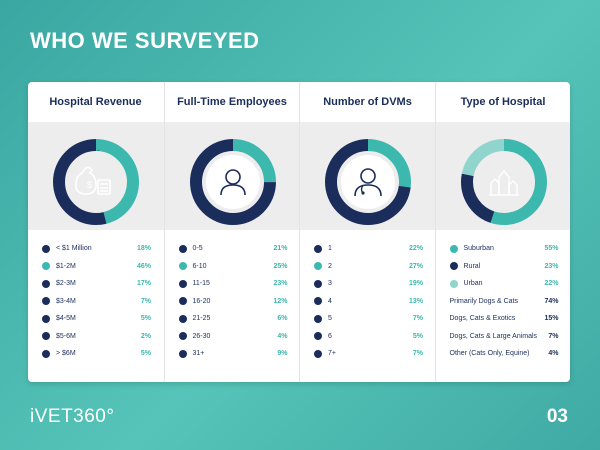 Image resolution: width=600 pixels, height=450 pixels. Describe the element at coordinates (145, 40) in the screenshot. I see `page-title: WHO WE SURVEYED` at that location.